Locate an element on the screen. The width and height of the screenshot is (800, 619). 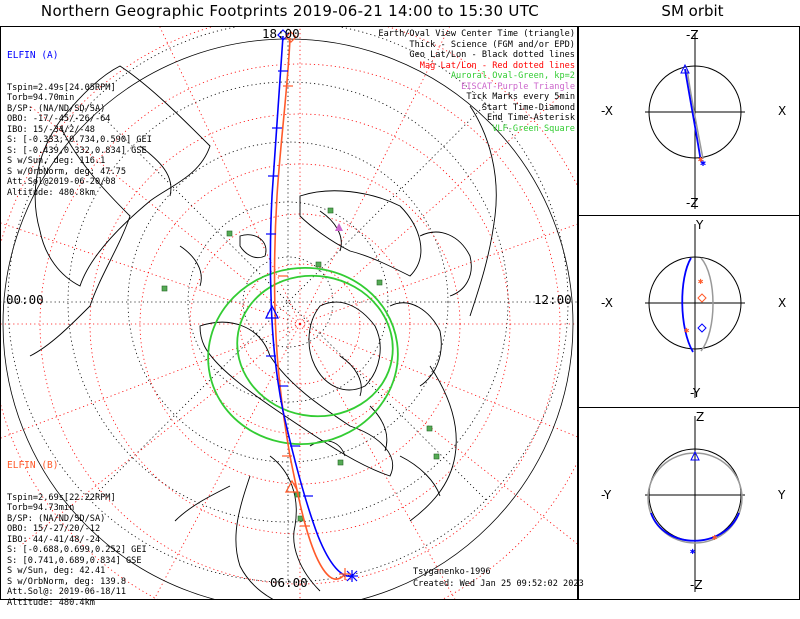
sm2-top-label: Y is located at coordinates (700, 225).